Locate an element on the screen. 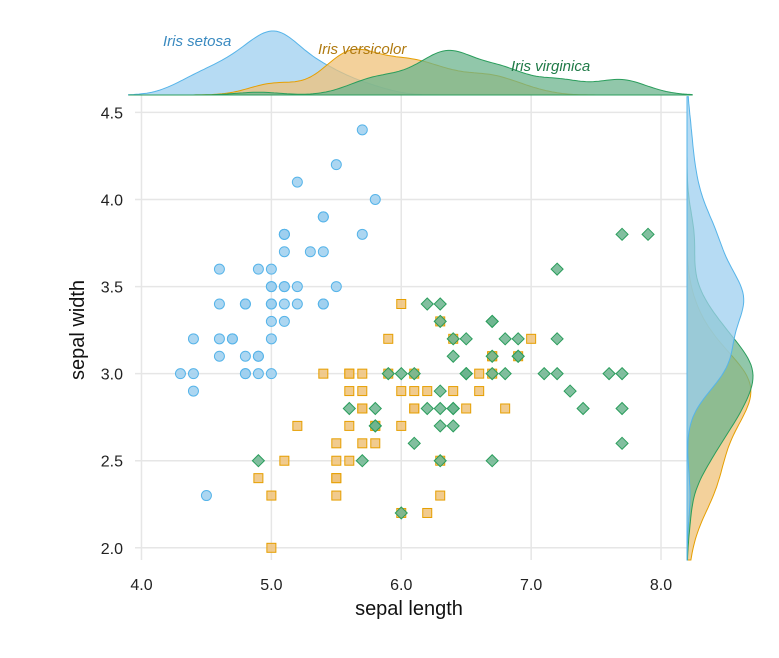  right-marginal-density is located at coordinates (720, 328).